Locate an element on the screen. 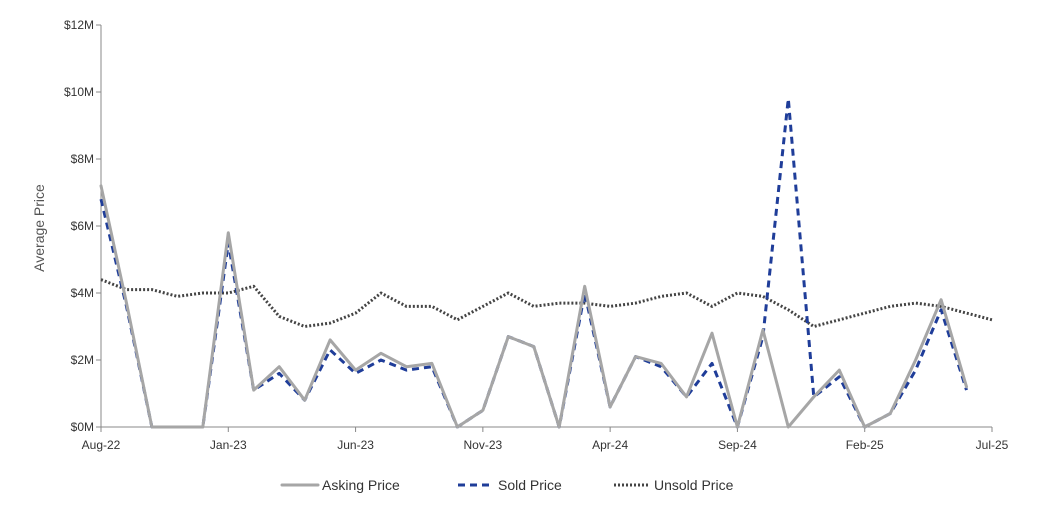 This screenshot has height=521, width=1043. x-tick-label: Feb-25 is located at coordinates (865, 445).